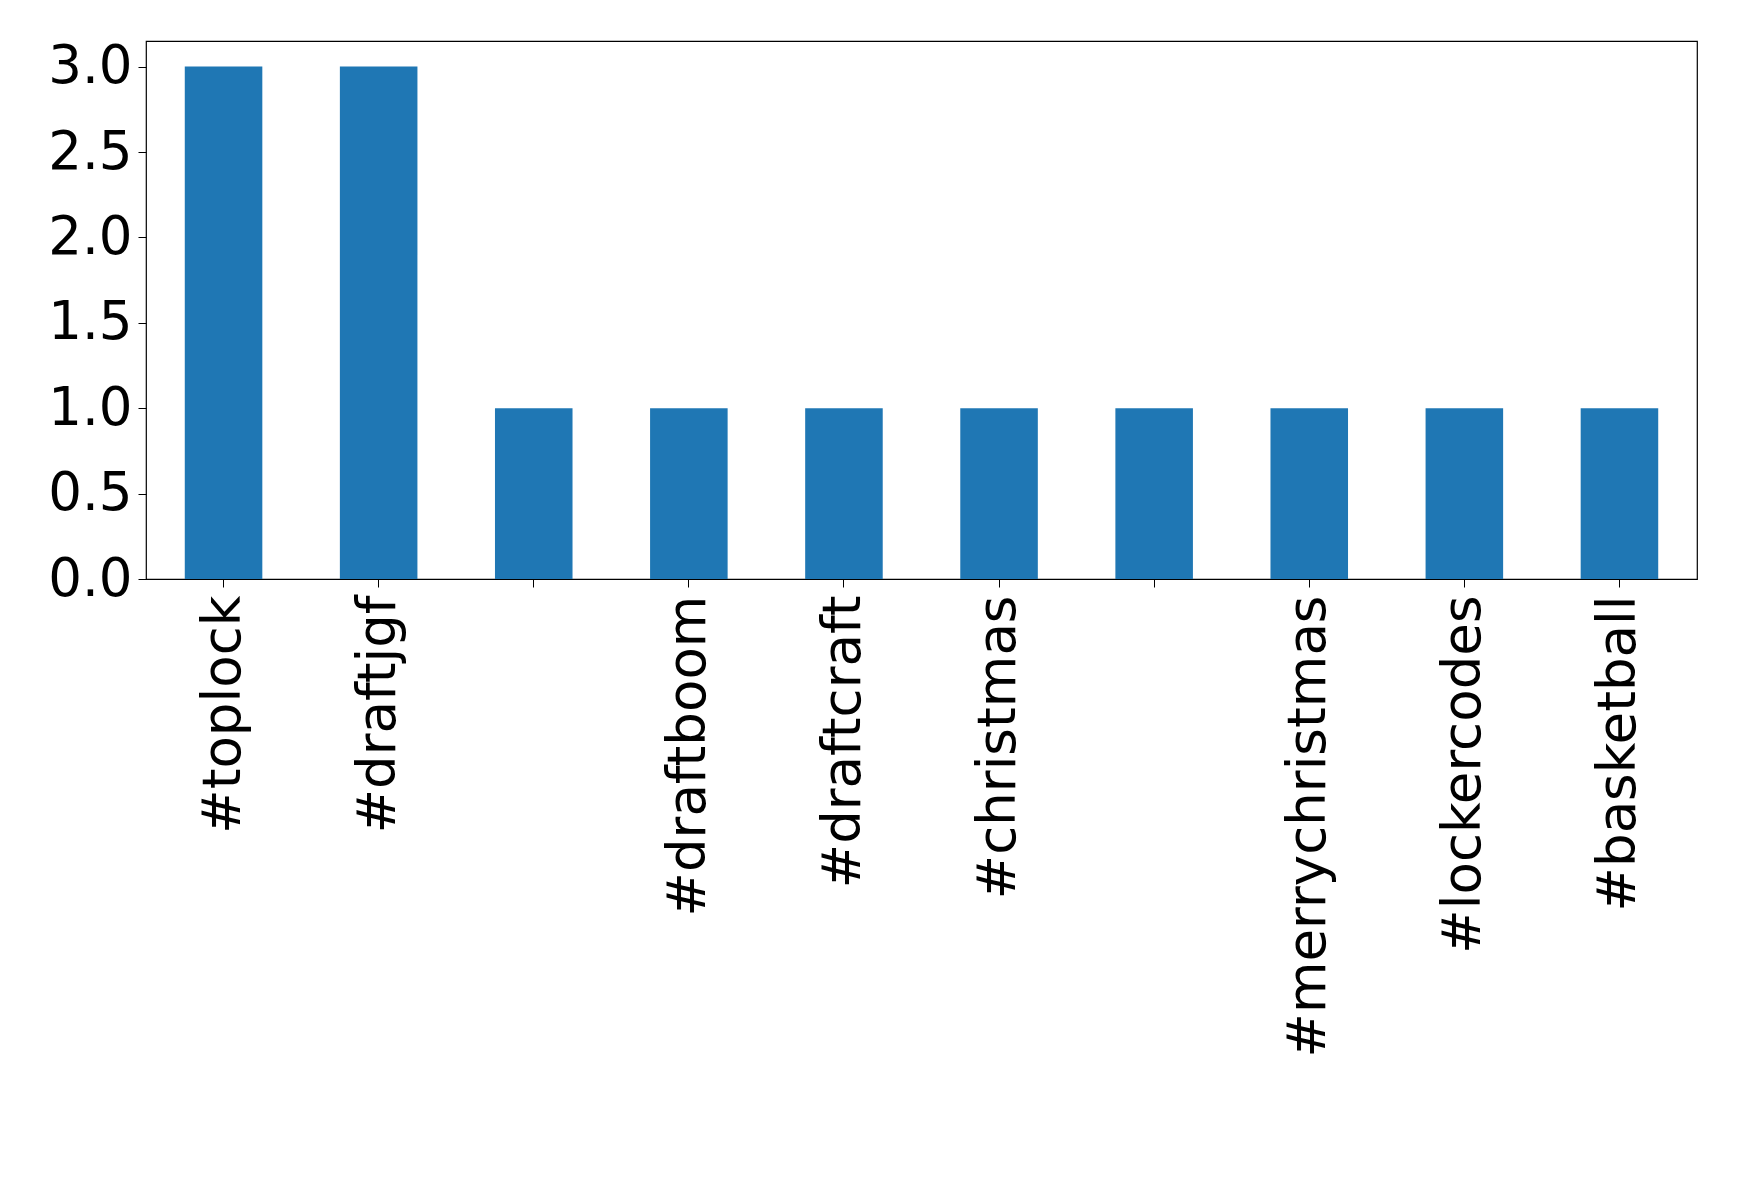 Image resolution: width=1739 pixels, height=1201 pixels. Describe the element at coordinates (997, 747) in the screenshot. I see `x-tick-label: #christmas` at that location.